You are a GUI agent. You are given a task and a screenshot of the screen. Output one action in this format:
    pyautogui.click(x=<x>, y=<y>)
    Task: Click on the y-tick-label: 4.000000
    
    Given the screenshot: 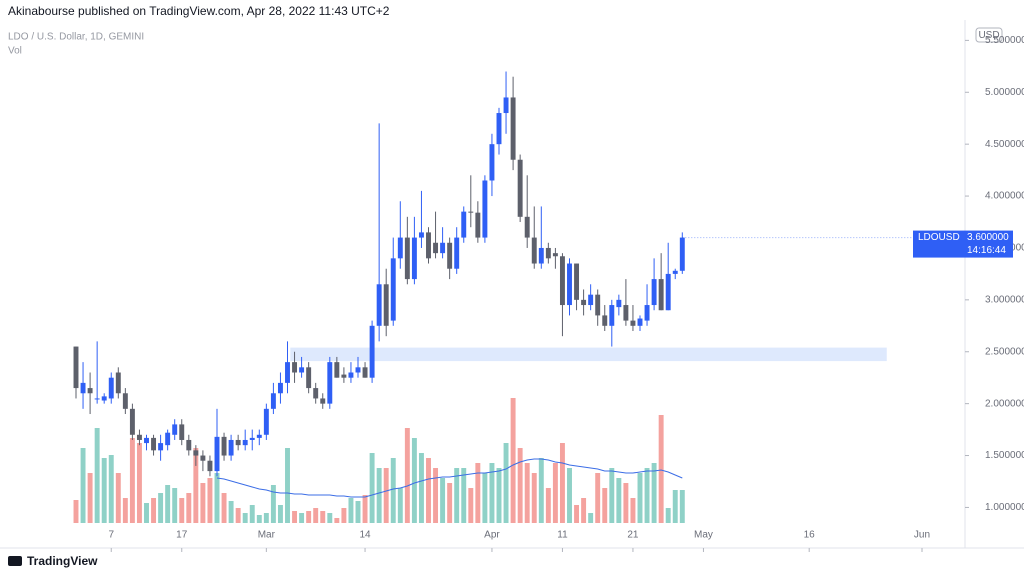 What is the action you would take?
    pyautogui.click(x=1004, y=196)
    